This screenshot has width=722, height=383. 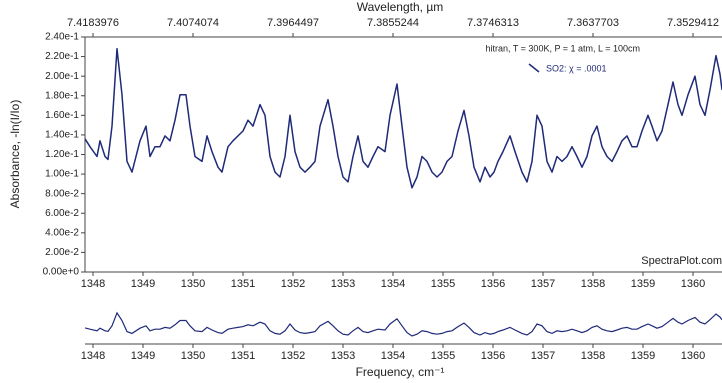 What do you see at coordinates (62, 232) in the screenshot?
I see `y-tick-label: 4.00e-2` at bounding box center [62, 232].